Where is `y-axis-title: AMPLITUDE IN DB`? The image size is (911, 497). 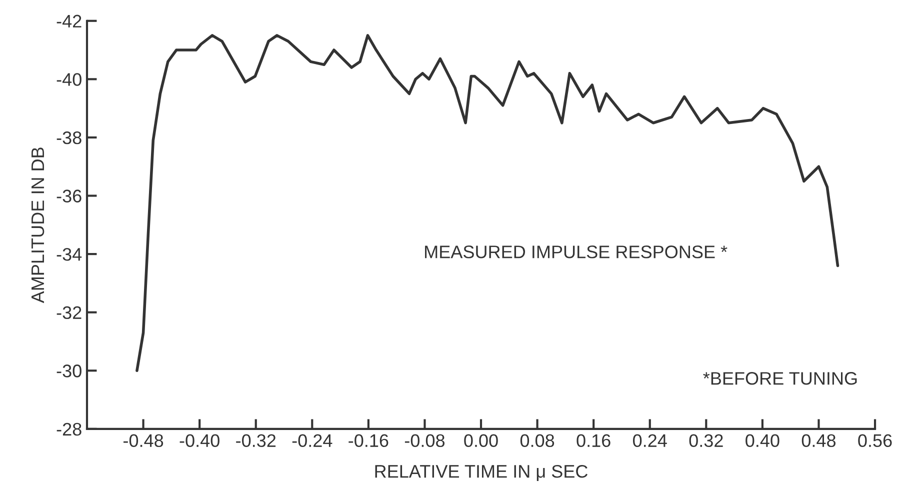
y-axis-title: AMPLITUDE IN DB is located at coordinates (38, 226).